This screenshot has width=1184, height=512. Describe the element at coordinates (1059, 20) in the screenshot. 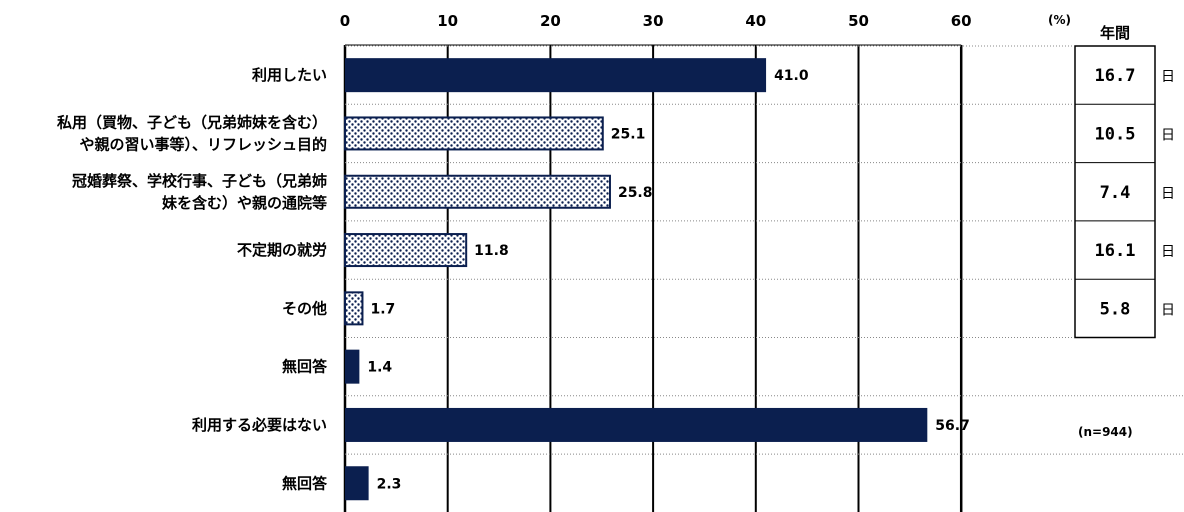

I see `unit-label: (%)` at that location.